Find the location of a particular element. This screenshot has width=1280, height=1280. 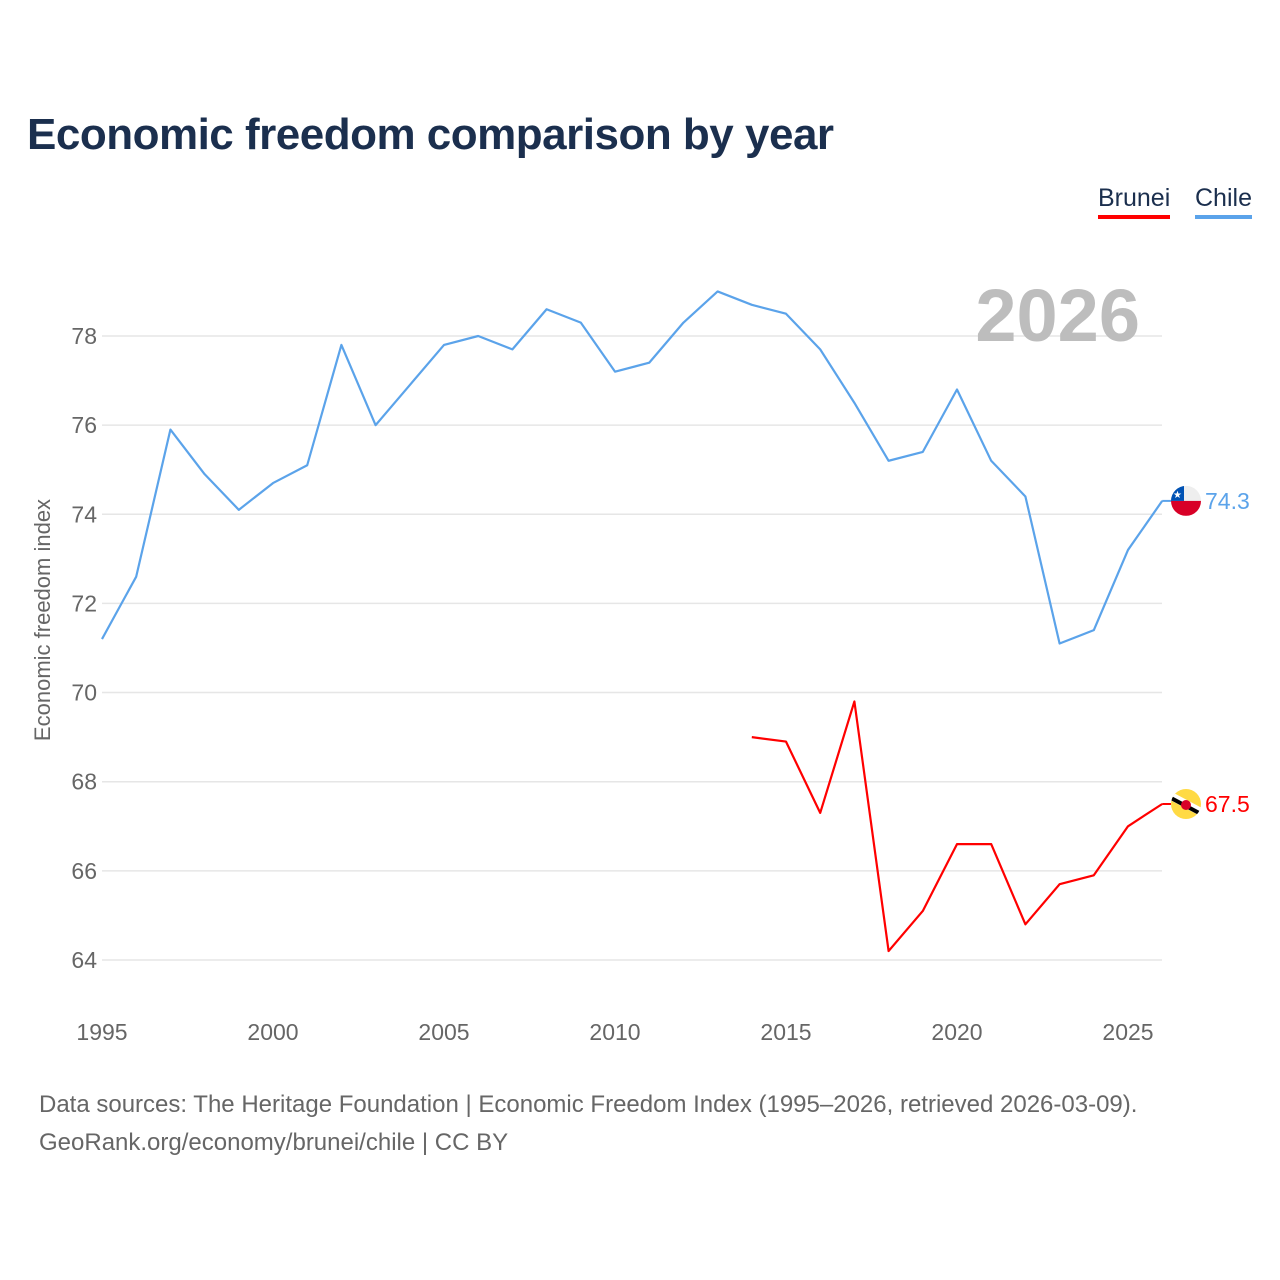

y-tick-label: 74 is located at coordinates (84, 514).